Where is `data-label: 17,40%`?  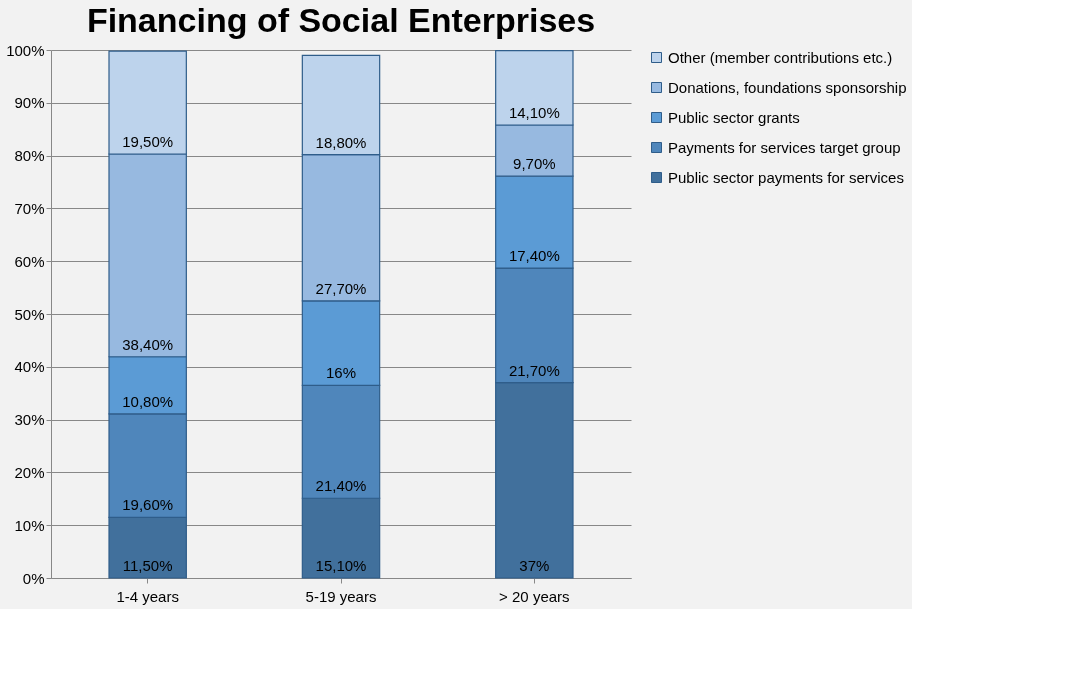 data-label: 17,40% is located at coordinates (534, 256).